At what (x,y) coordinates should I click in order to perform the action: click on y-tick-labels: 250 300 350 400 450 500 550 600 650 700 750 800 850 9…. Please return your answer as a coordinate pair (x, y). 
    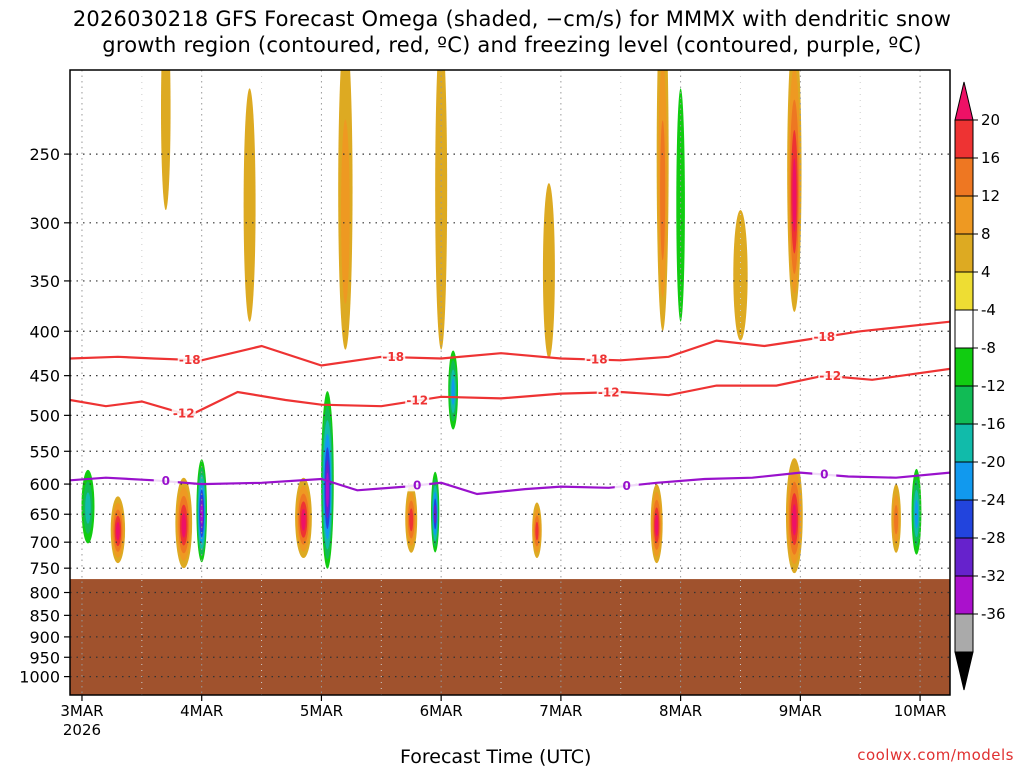
    Looking at the image, I should click on (39, 416).